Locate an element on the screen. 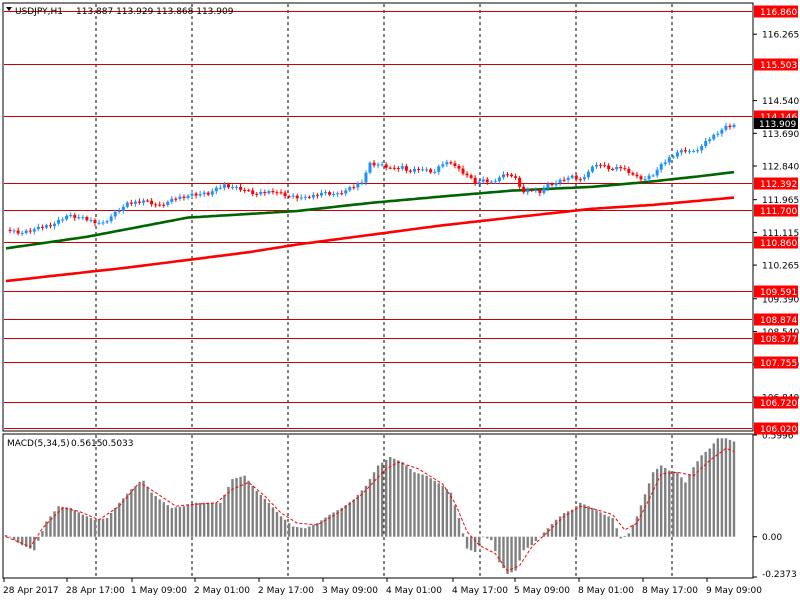 The height and width of the screenshot is (600, 800). x-tick-label-8: 5 May 09:00 is located at coordinates (542, 591).